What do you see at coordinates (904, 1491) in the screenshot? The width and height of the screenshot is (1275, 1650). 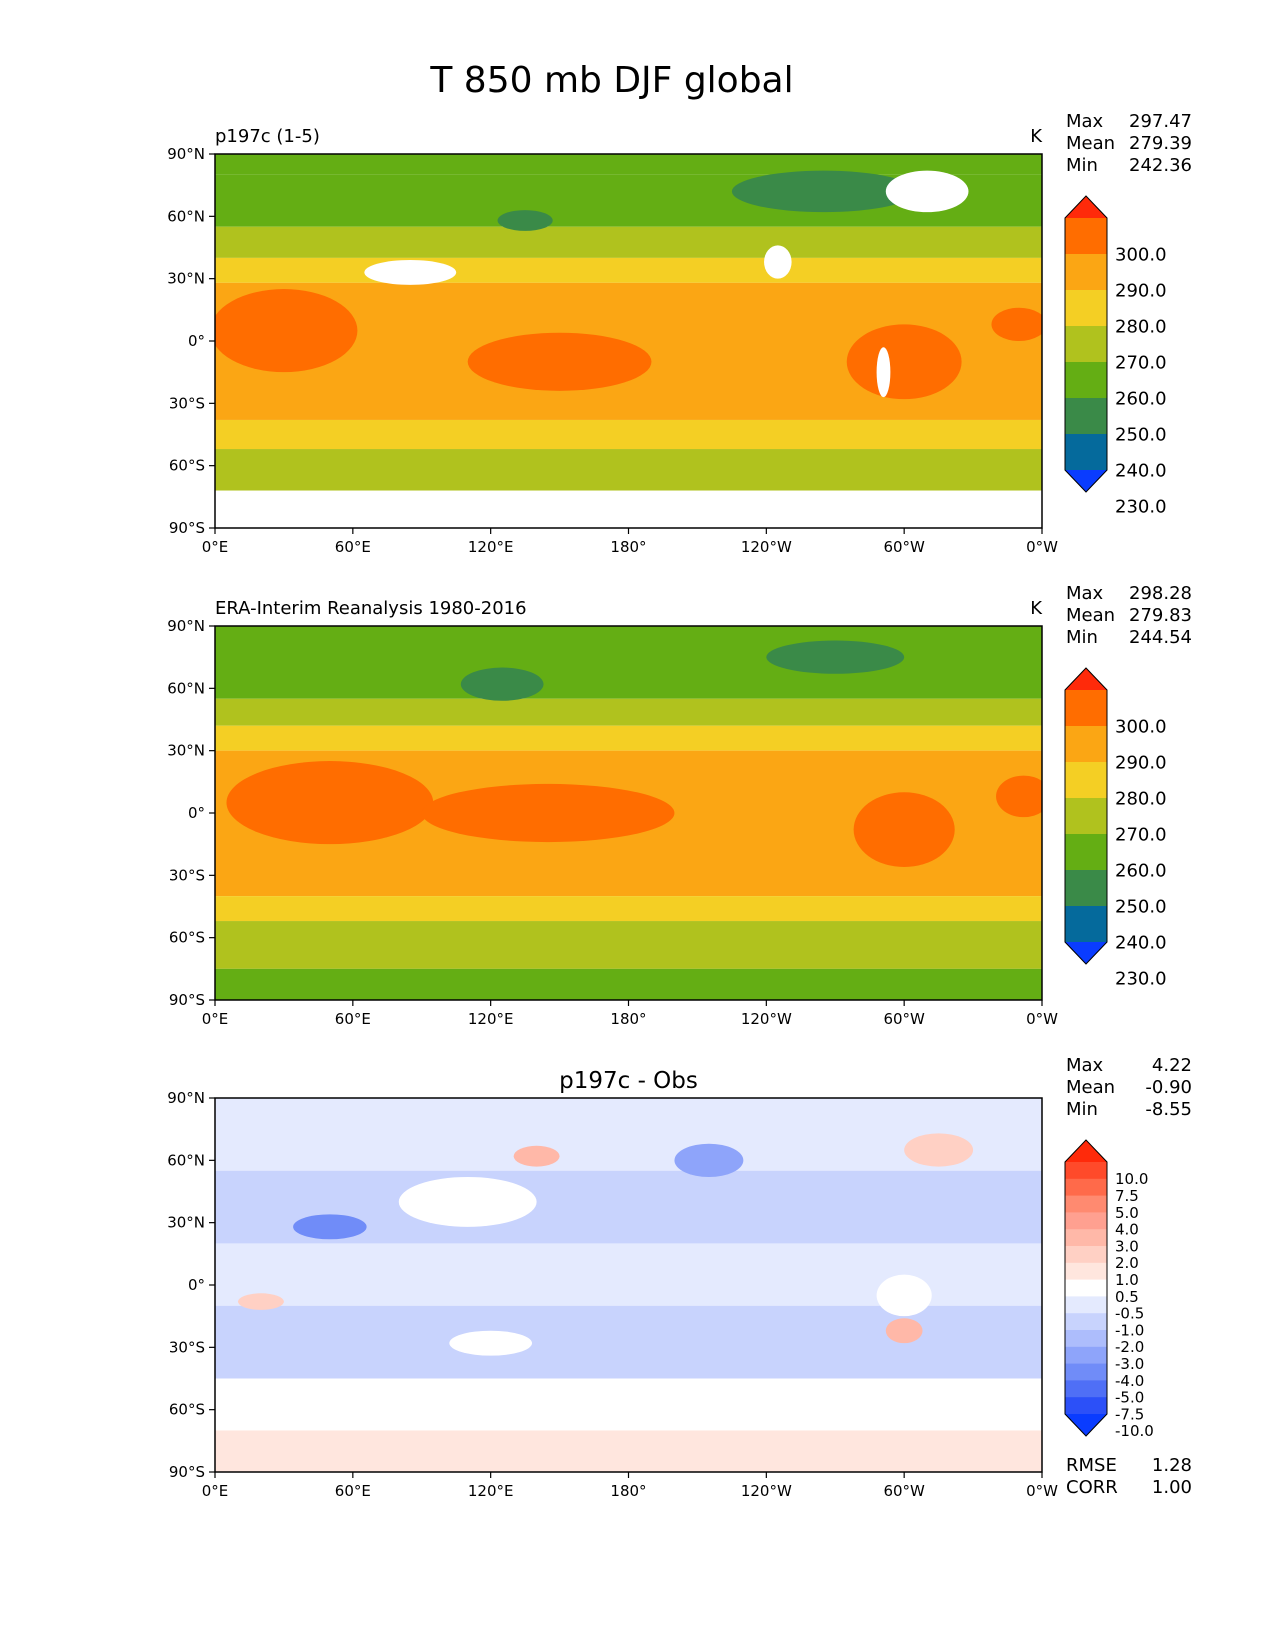 I see `x-tick-label-5: 60°W` at bounding box center [904, 1491].